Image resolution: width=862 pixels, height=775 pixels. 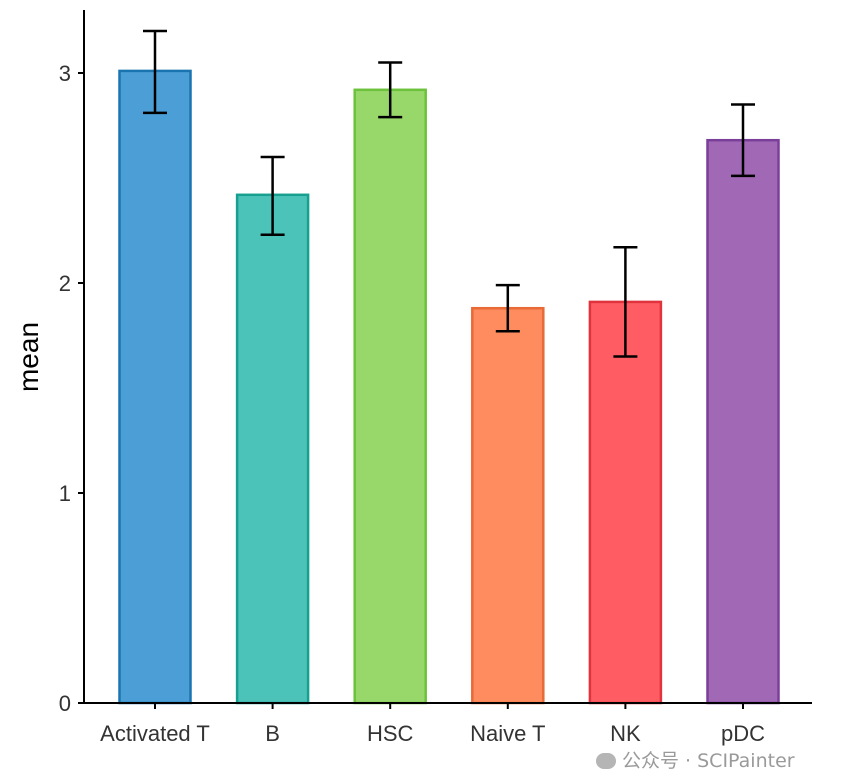 I want to click on wechat-icon, so click(x=606, y=761).